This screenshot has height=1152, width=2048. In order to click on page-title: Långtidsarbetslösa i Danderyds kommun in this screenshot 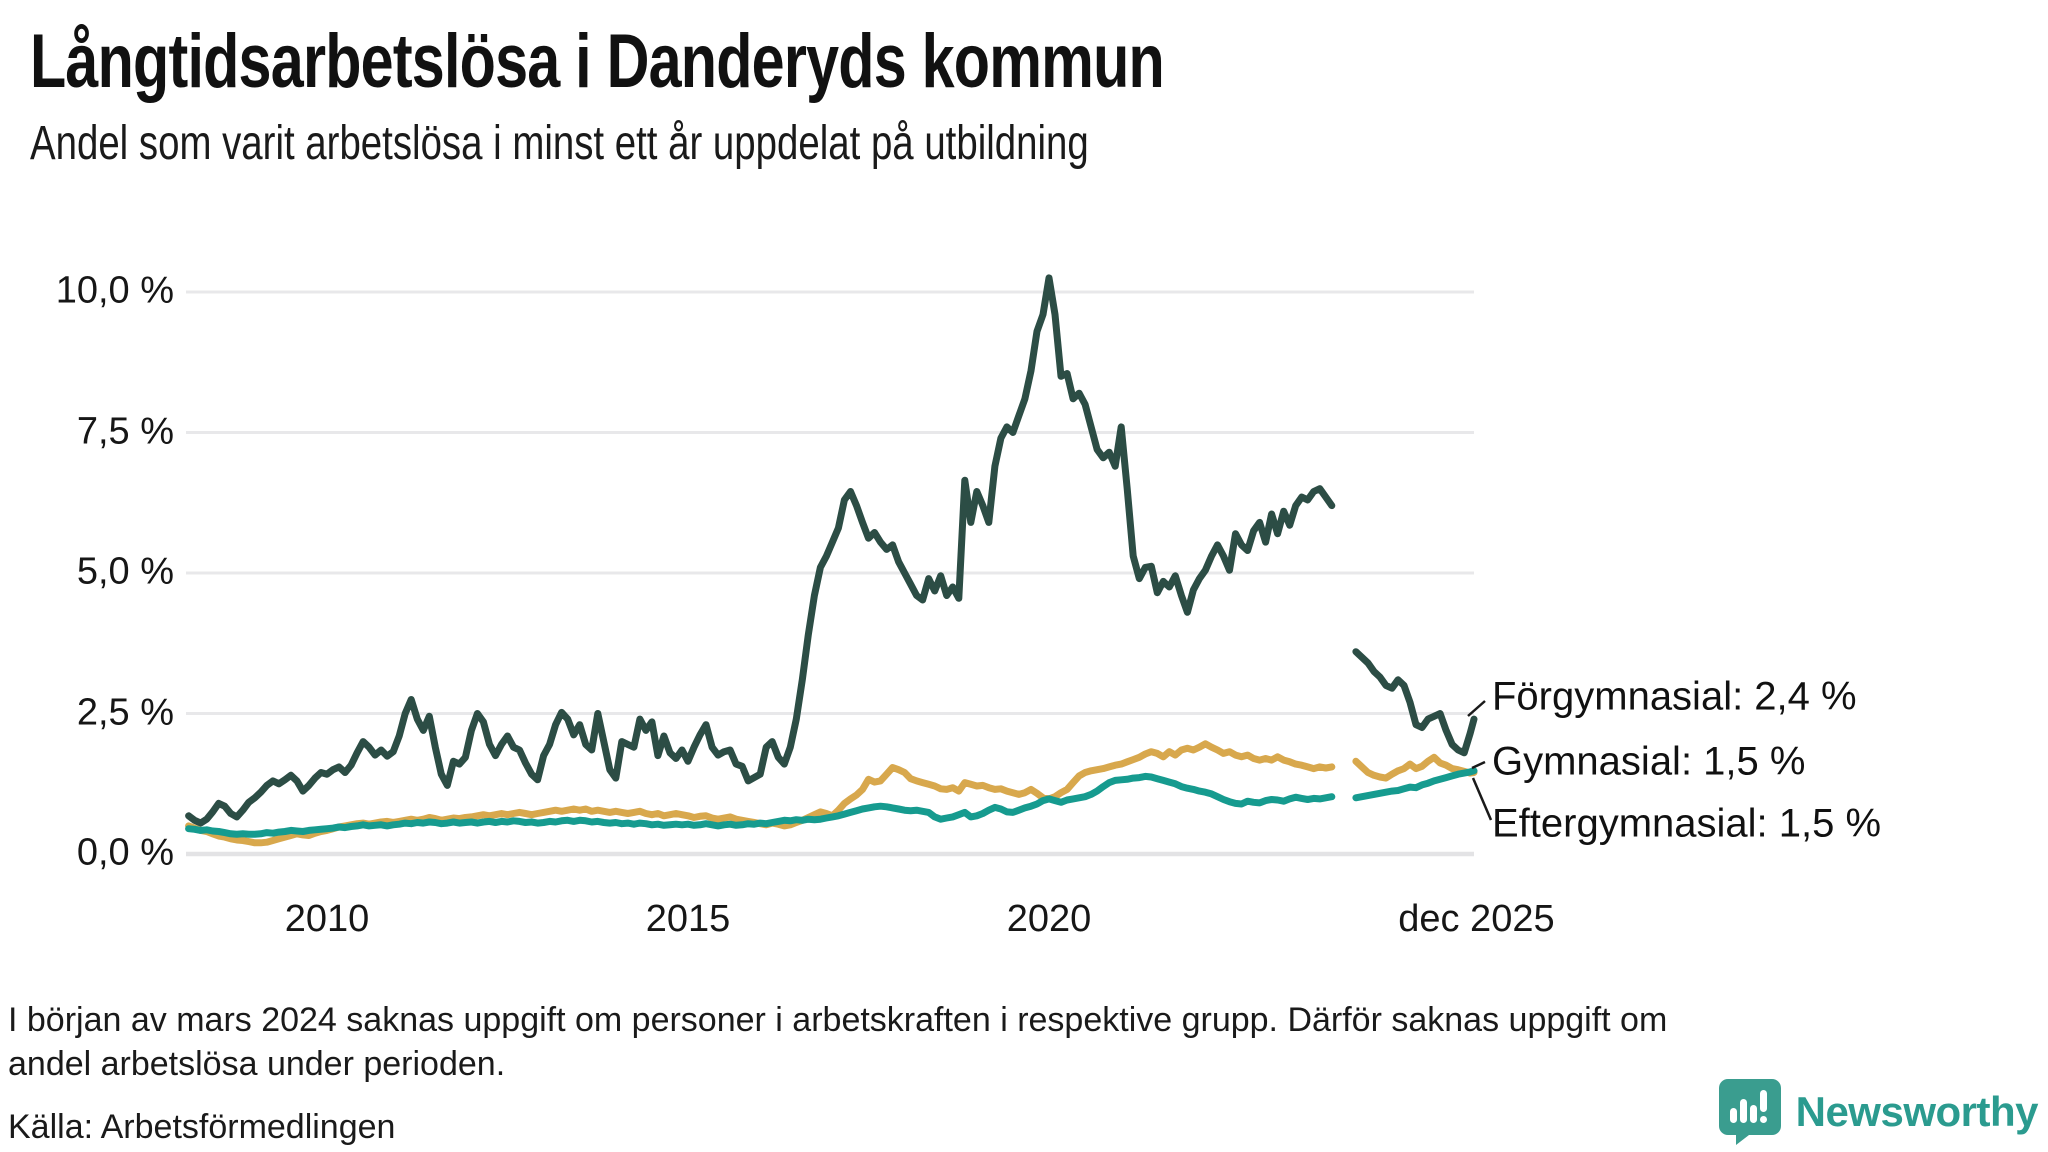, I will do `click(597, 61)`.